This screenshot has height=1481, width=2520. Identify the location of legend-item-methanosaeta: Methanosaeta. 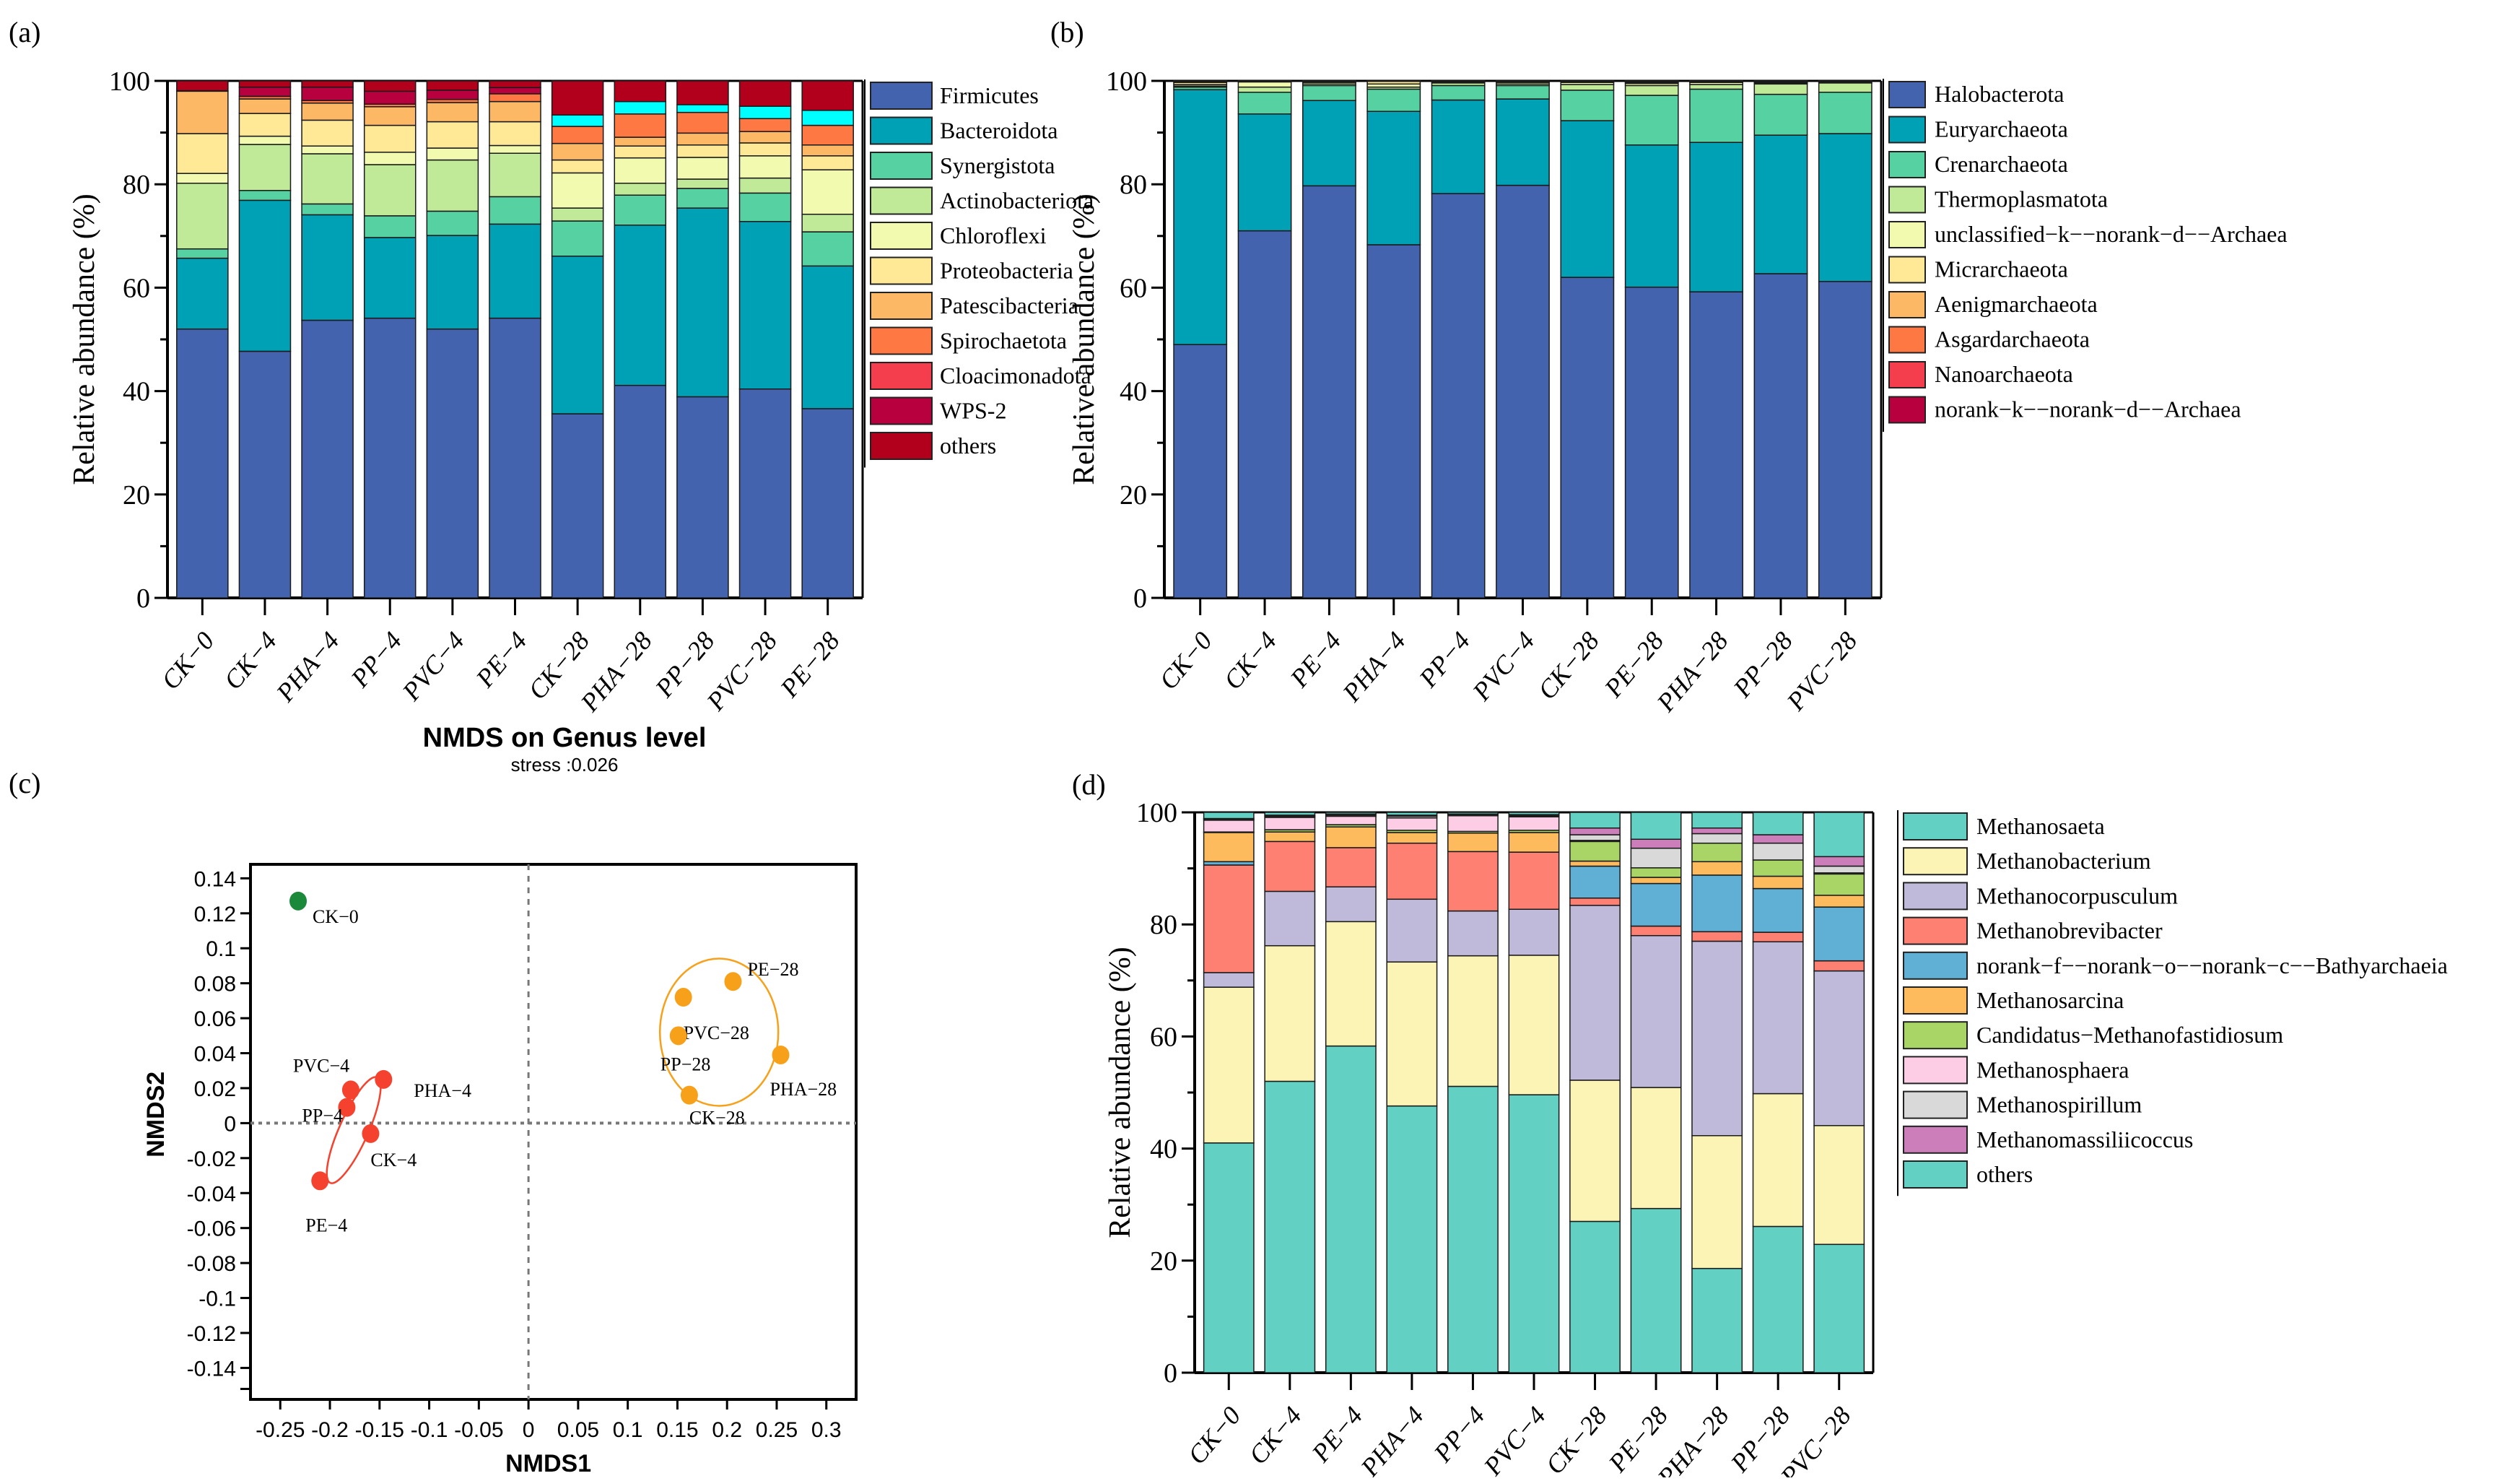
(2004, 827).